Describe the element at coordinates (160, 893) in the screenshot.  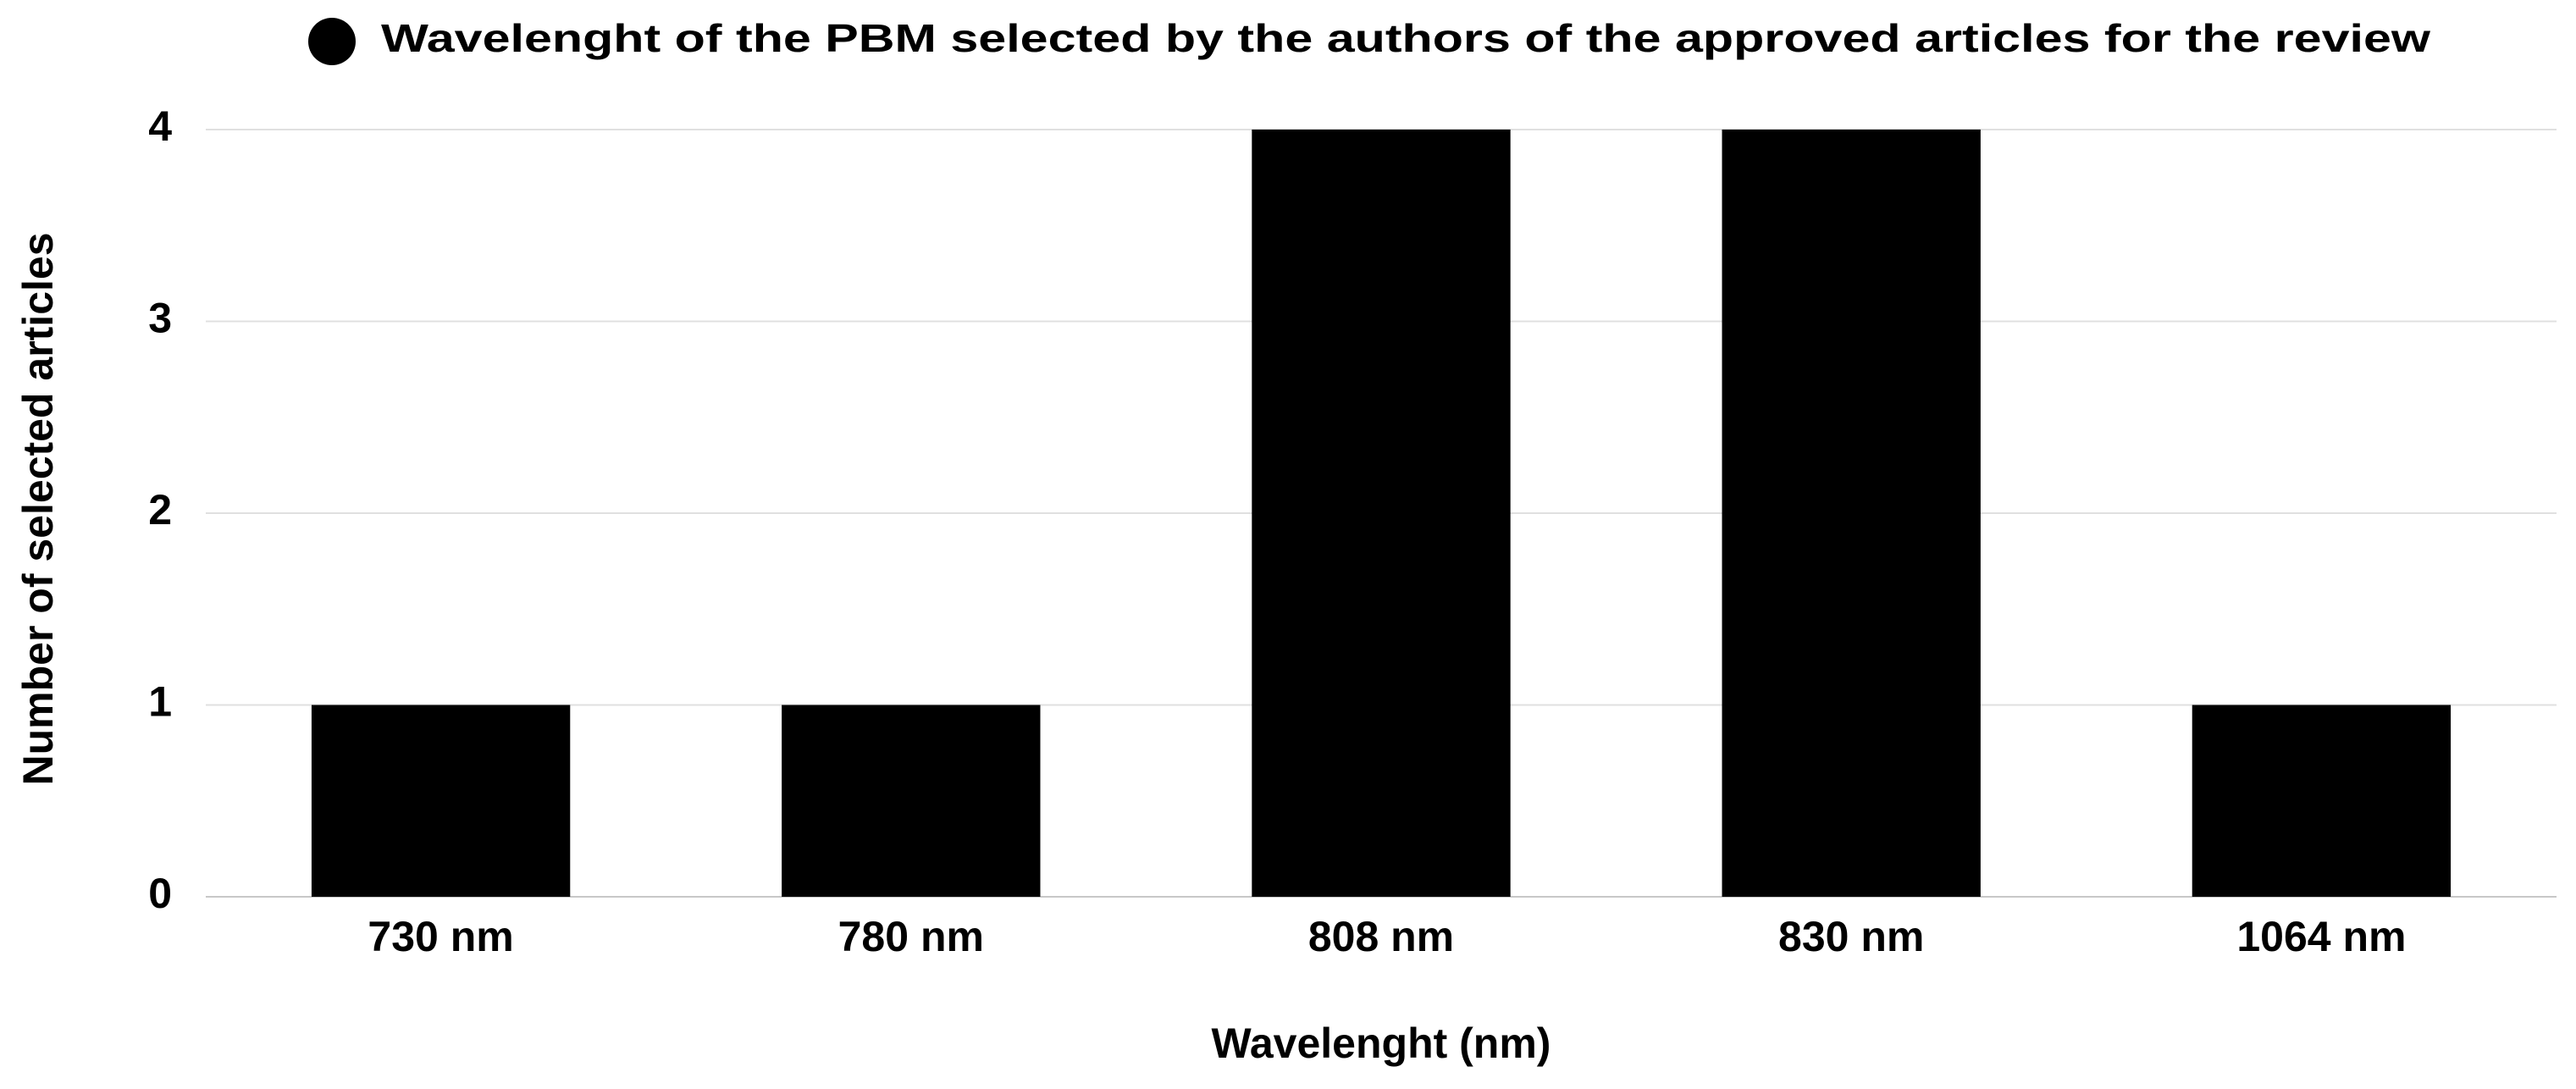
I see `y-tick-label: 0` at that location.